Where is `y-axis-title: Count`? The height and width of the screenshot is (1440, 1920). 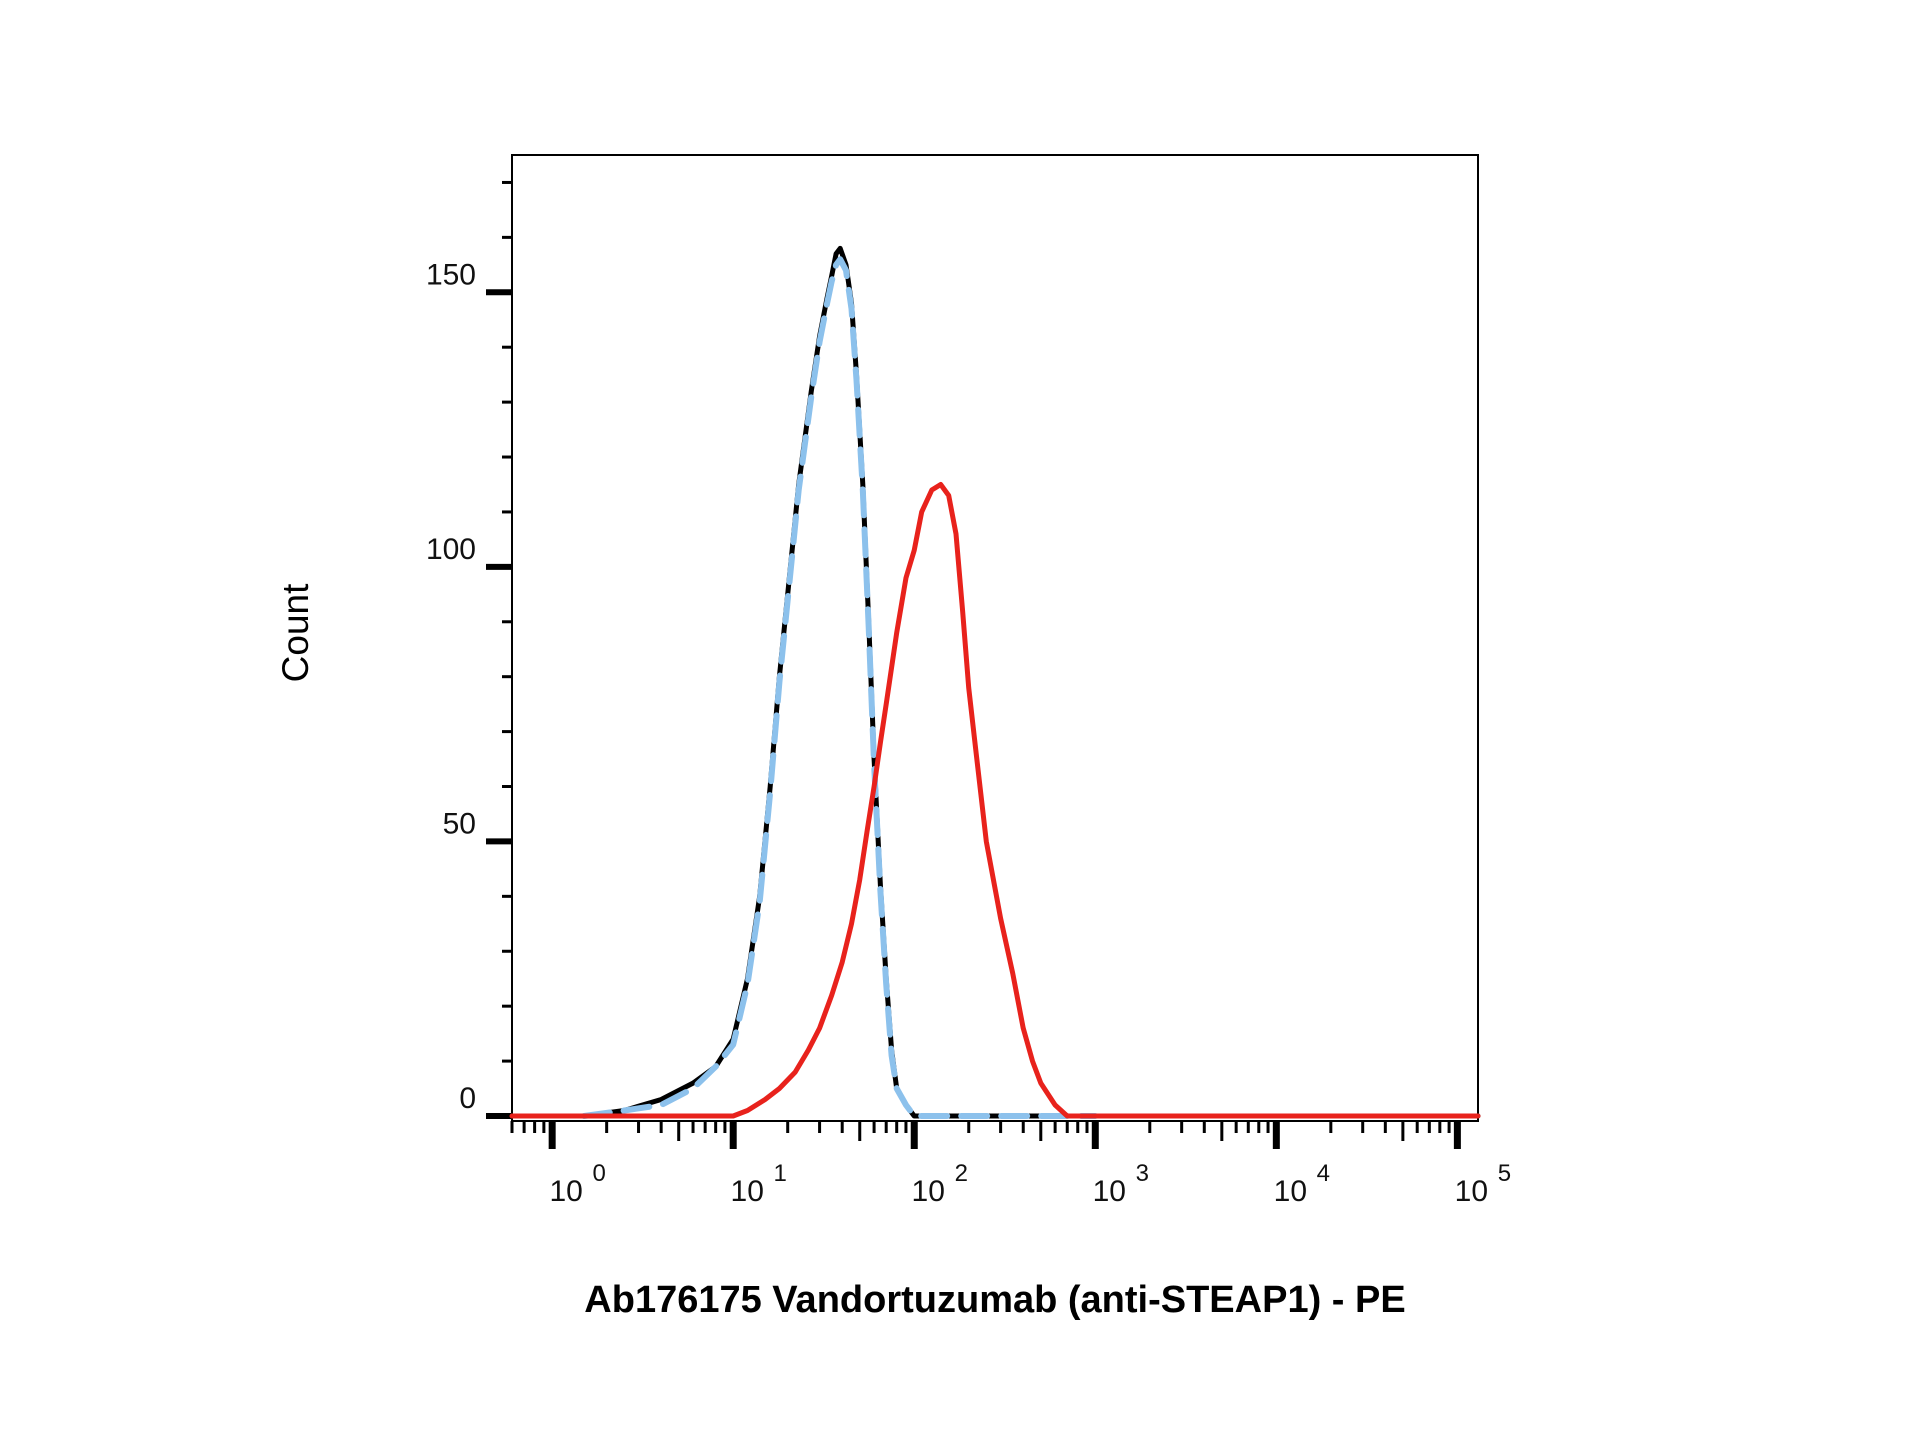 y-axis-title: Count is located at coordinates (295, 632).